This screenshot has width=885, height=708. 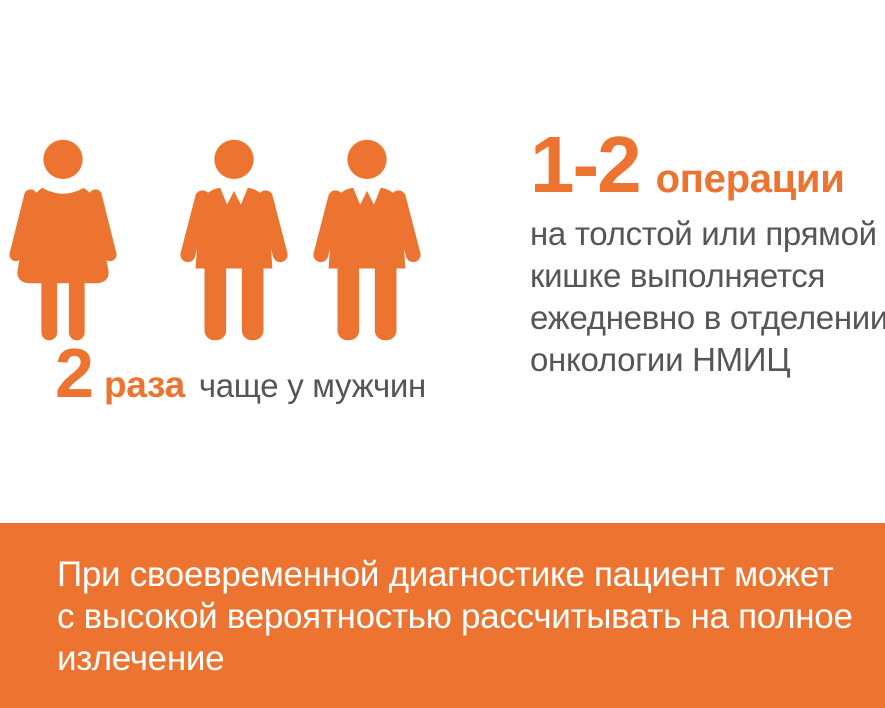 I want to click on bottom-banner-line: излечение, so click(x=141, y=658).